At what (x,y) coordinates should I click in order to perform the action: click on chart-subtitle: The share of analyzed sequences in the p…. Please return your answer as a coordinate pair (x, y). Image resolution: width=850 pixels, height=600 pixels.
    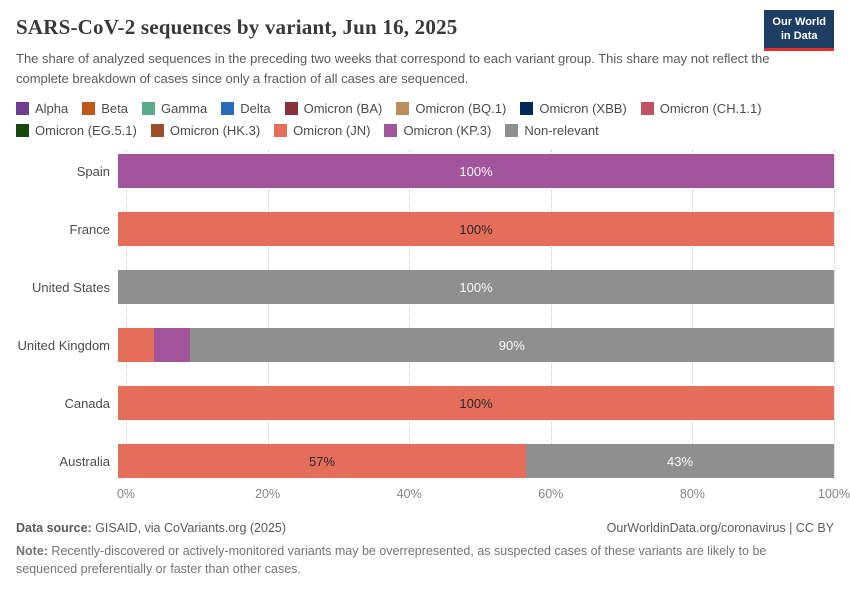
    Looking at the image, I should click on (393, 68).